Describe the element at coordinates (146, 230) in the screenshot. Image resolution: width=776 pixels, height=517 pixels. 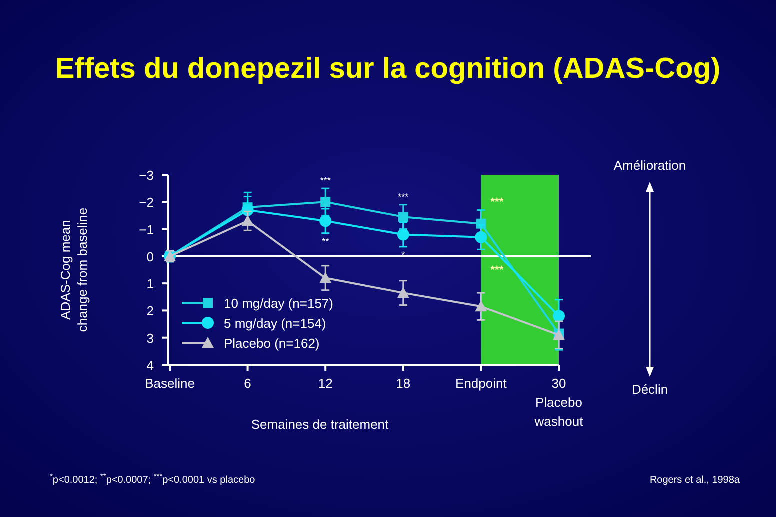
I see `y-tick-label: −1` at that location.